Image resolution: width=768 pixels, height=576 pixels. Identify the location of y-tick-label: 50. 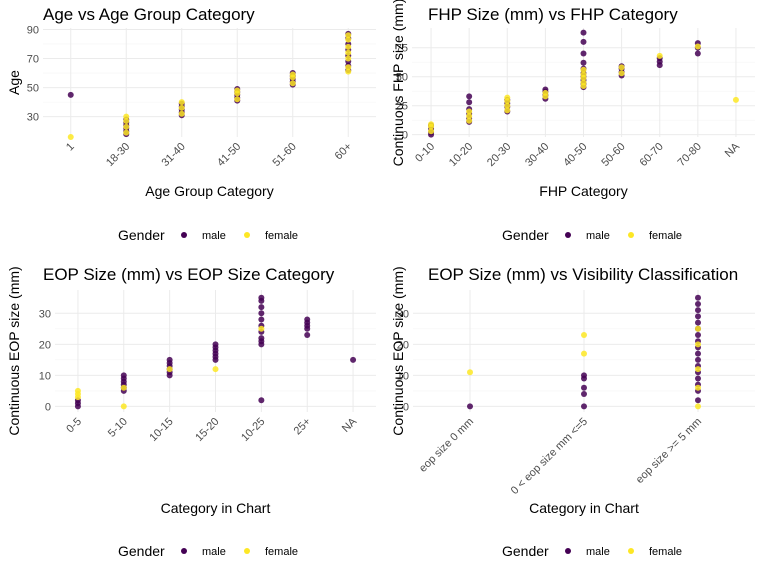
(33, 89).